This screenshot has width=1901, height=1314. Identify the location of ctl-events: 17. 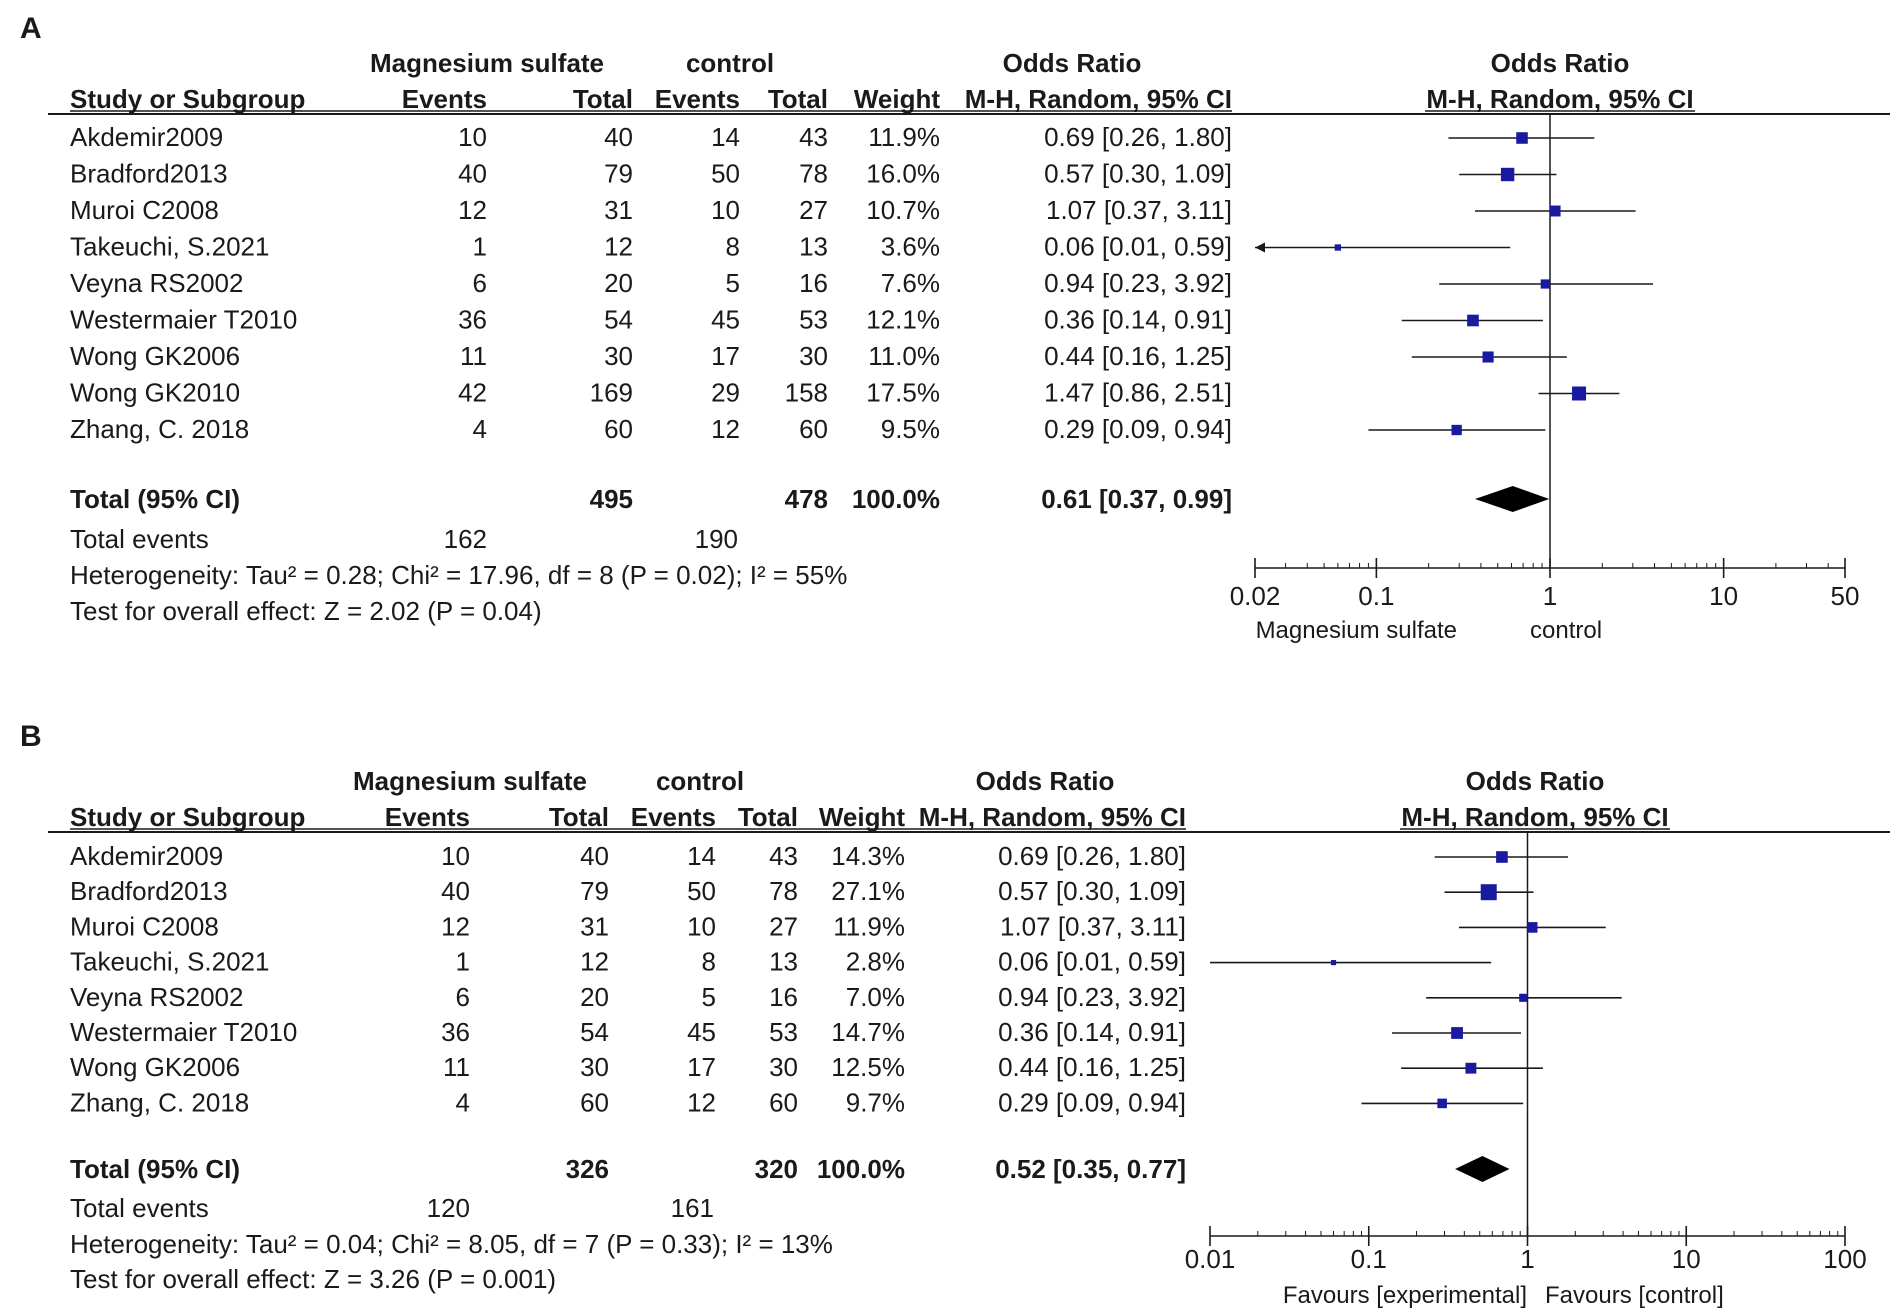
(725, 356).